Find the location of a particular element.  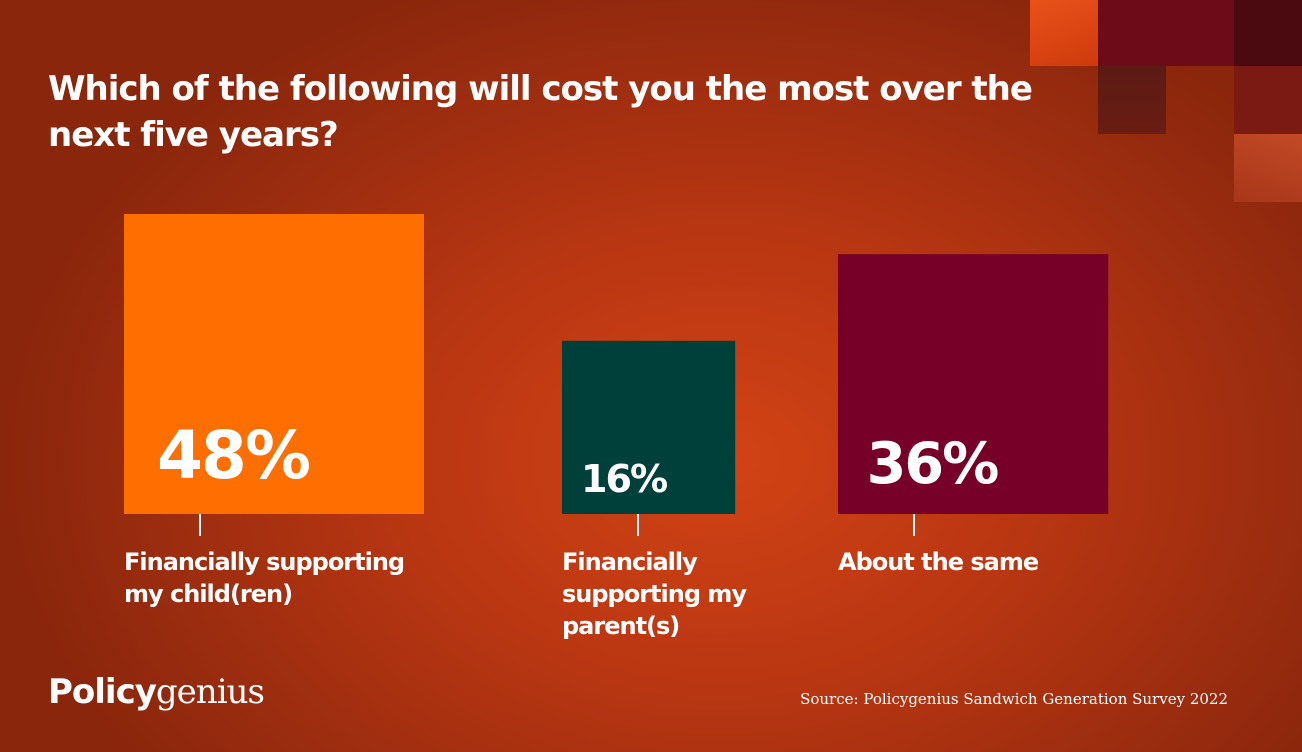

logo-text-genius: genius is located at coordinates (210, 692).